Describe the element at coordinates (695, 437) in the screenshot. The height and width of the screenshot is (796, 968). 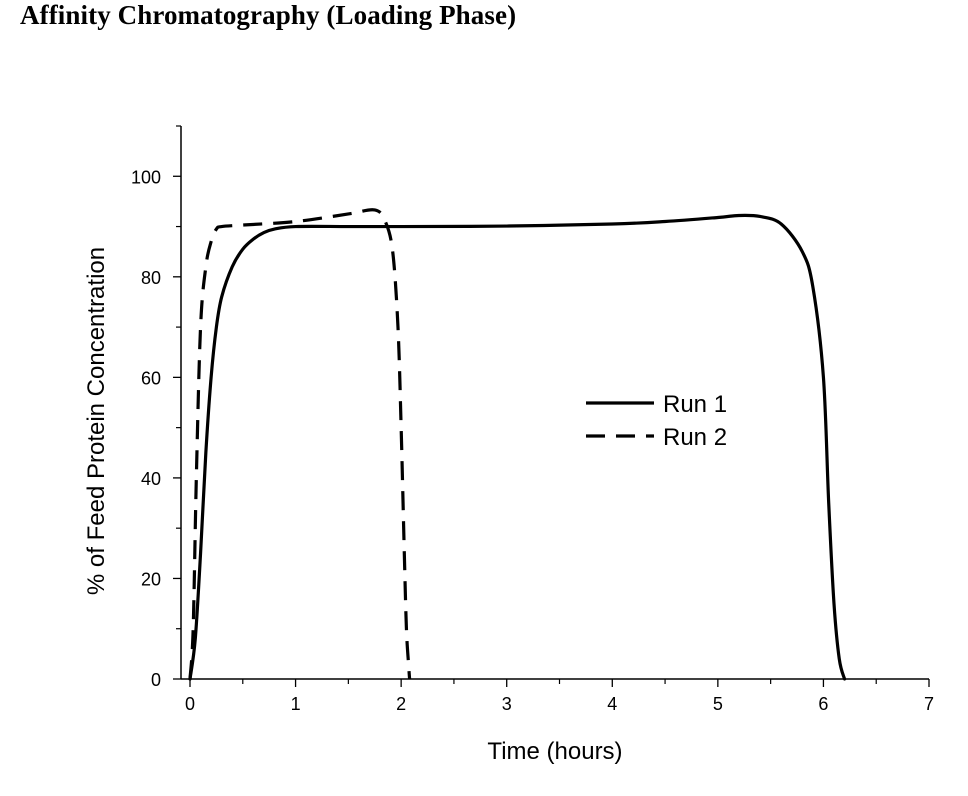
I see `legend-label: Run 2` at that location.